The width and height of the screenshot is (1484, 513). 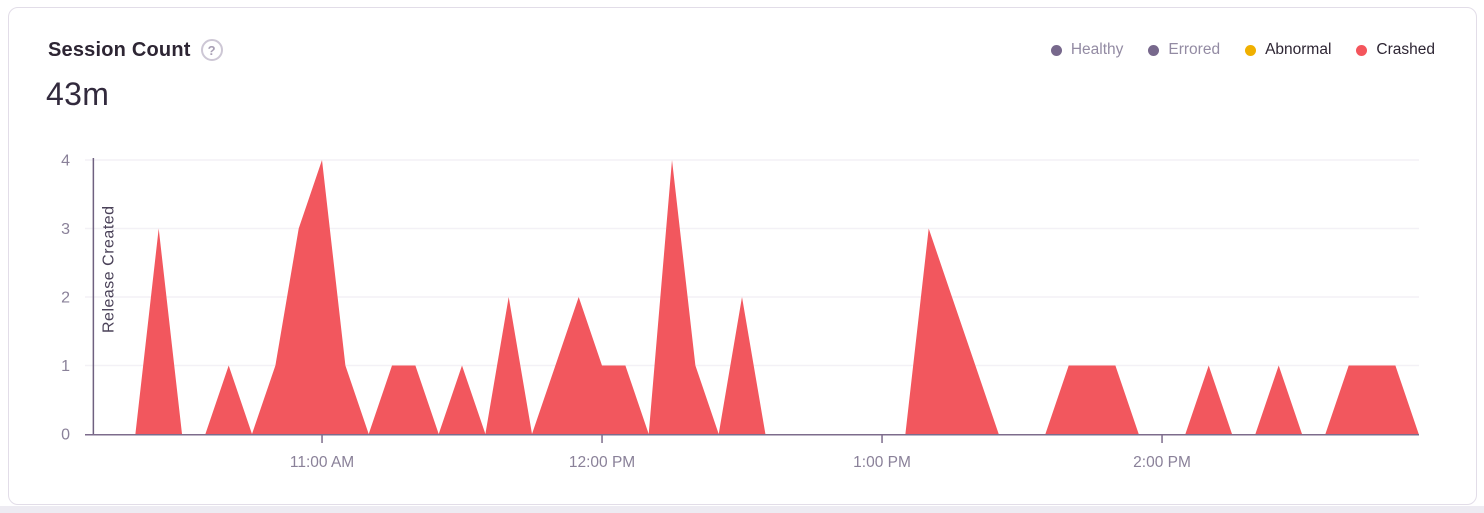 What do you see at coordinates (119, 49) in the screenshot?
I see `page-title: Session Count` at bounding box center [119, 49].